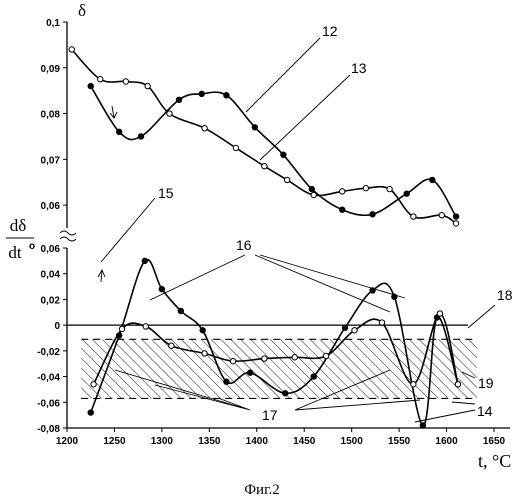 The image size is (525, 500). What do you see at coordinates (32, 246) in the screenshot?
I see `lower-y-label-superscript: o` at bounding box center [32, 246].